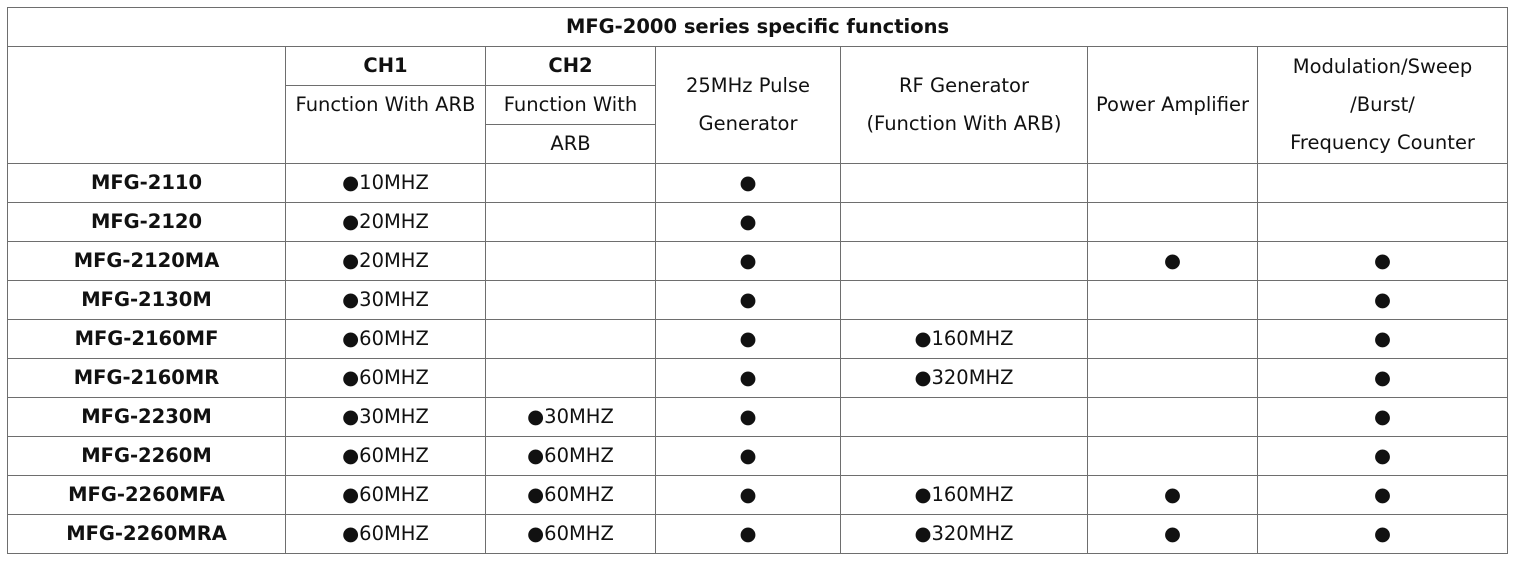 Image resolution: width=1513 pixels, height=561 pixels. Describe the element at coordinates (570, 144) in the screenshot. I see `header-ch2-sub-line2: ARB` at that location.